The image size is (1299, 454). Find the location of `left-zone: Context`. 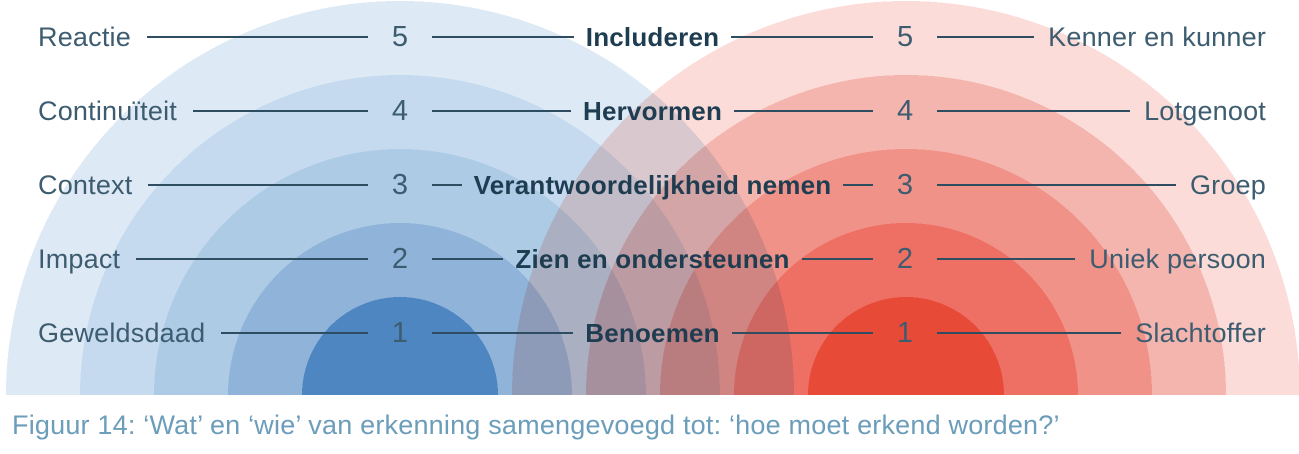

left-zone: Context is located at coordinates (190, 185).